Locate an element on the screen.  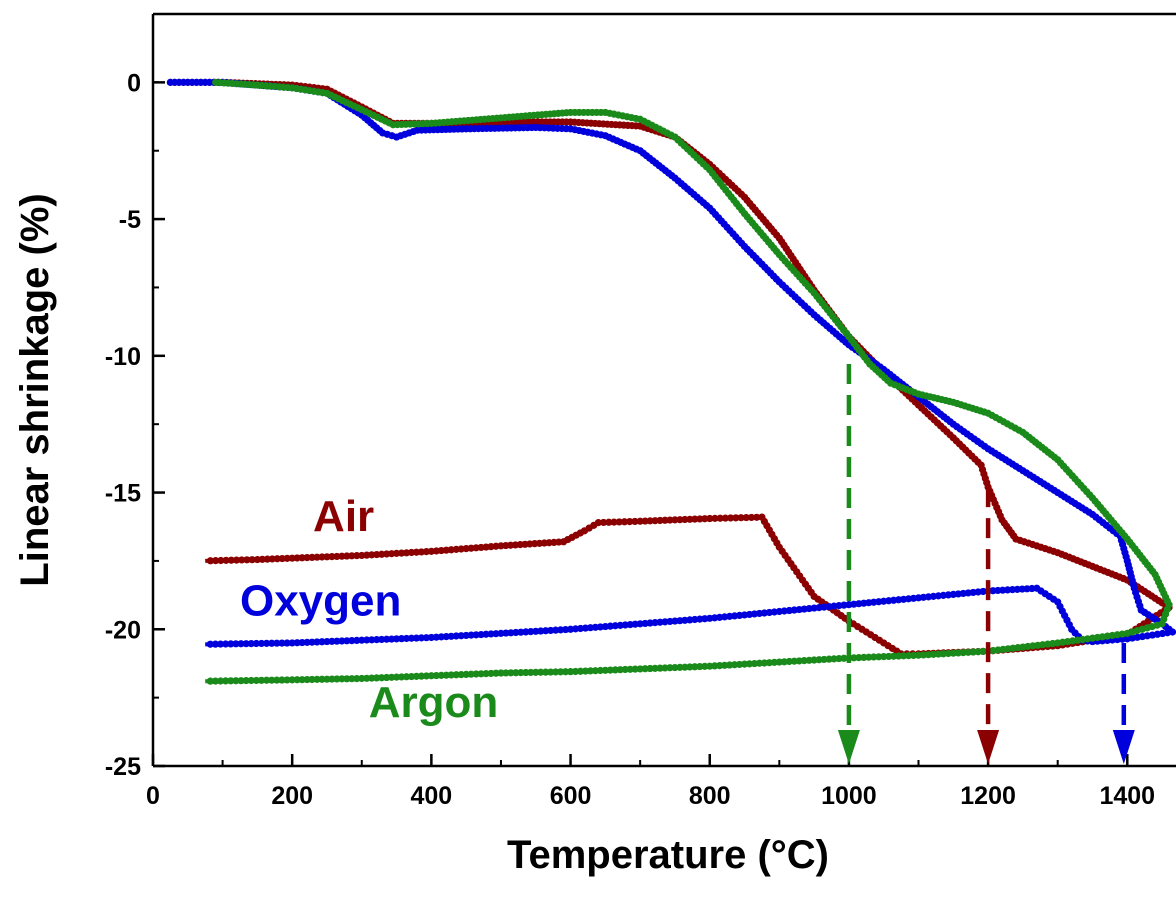
arrow-air-head is located at coordinates (988, 747).